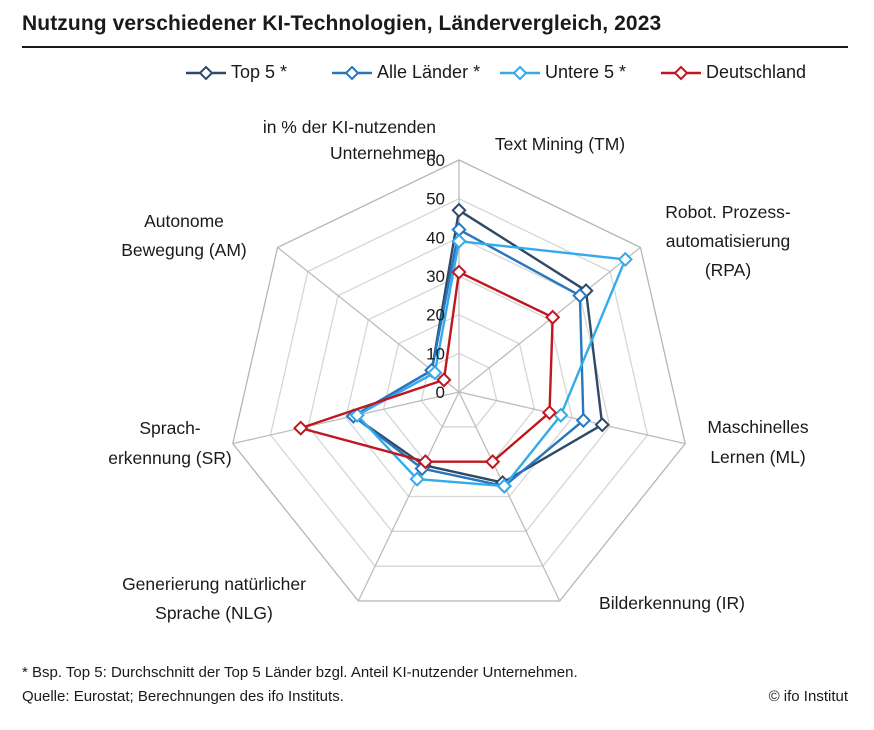 This screenshot has height=730, width=874. I want to click on legend-item: Untere 5 *, so click(562, 72).